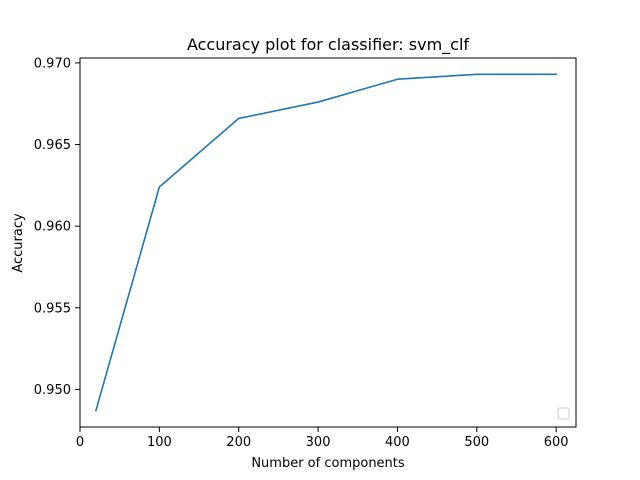 Image resolution: width=640 pixels, height=480 pixels. What do you see at coordinates (18, 243) in the screenshot?
I see `y-axis-label: Accuracy` at bounding box center [18, 243].